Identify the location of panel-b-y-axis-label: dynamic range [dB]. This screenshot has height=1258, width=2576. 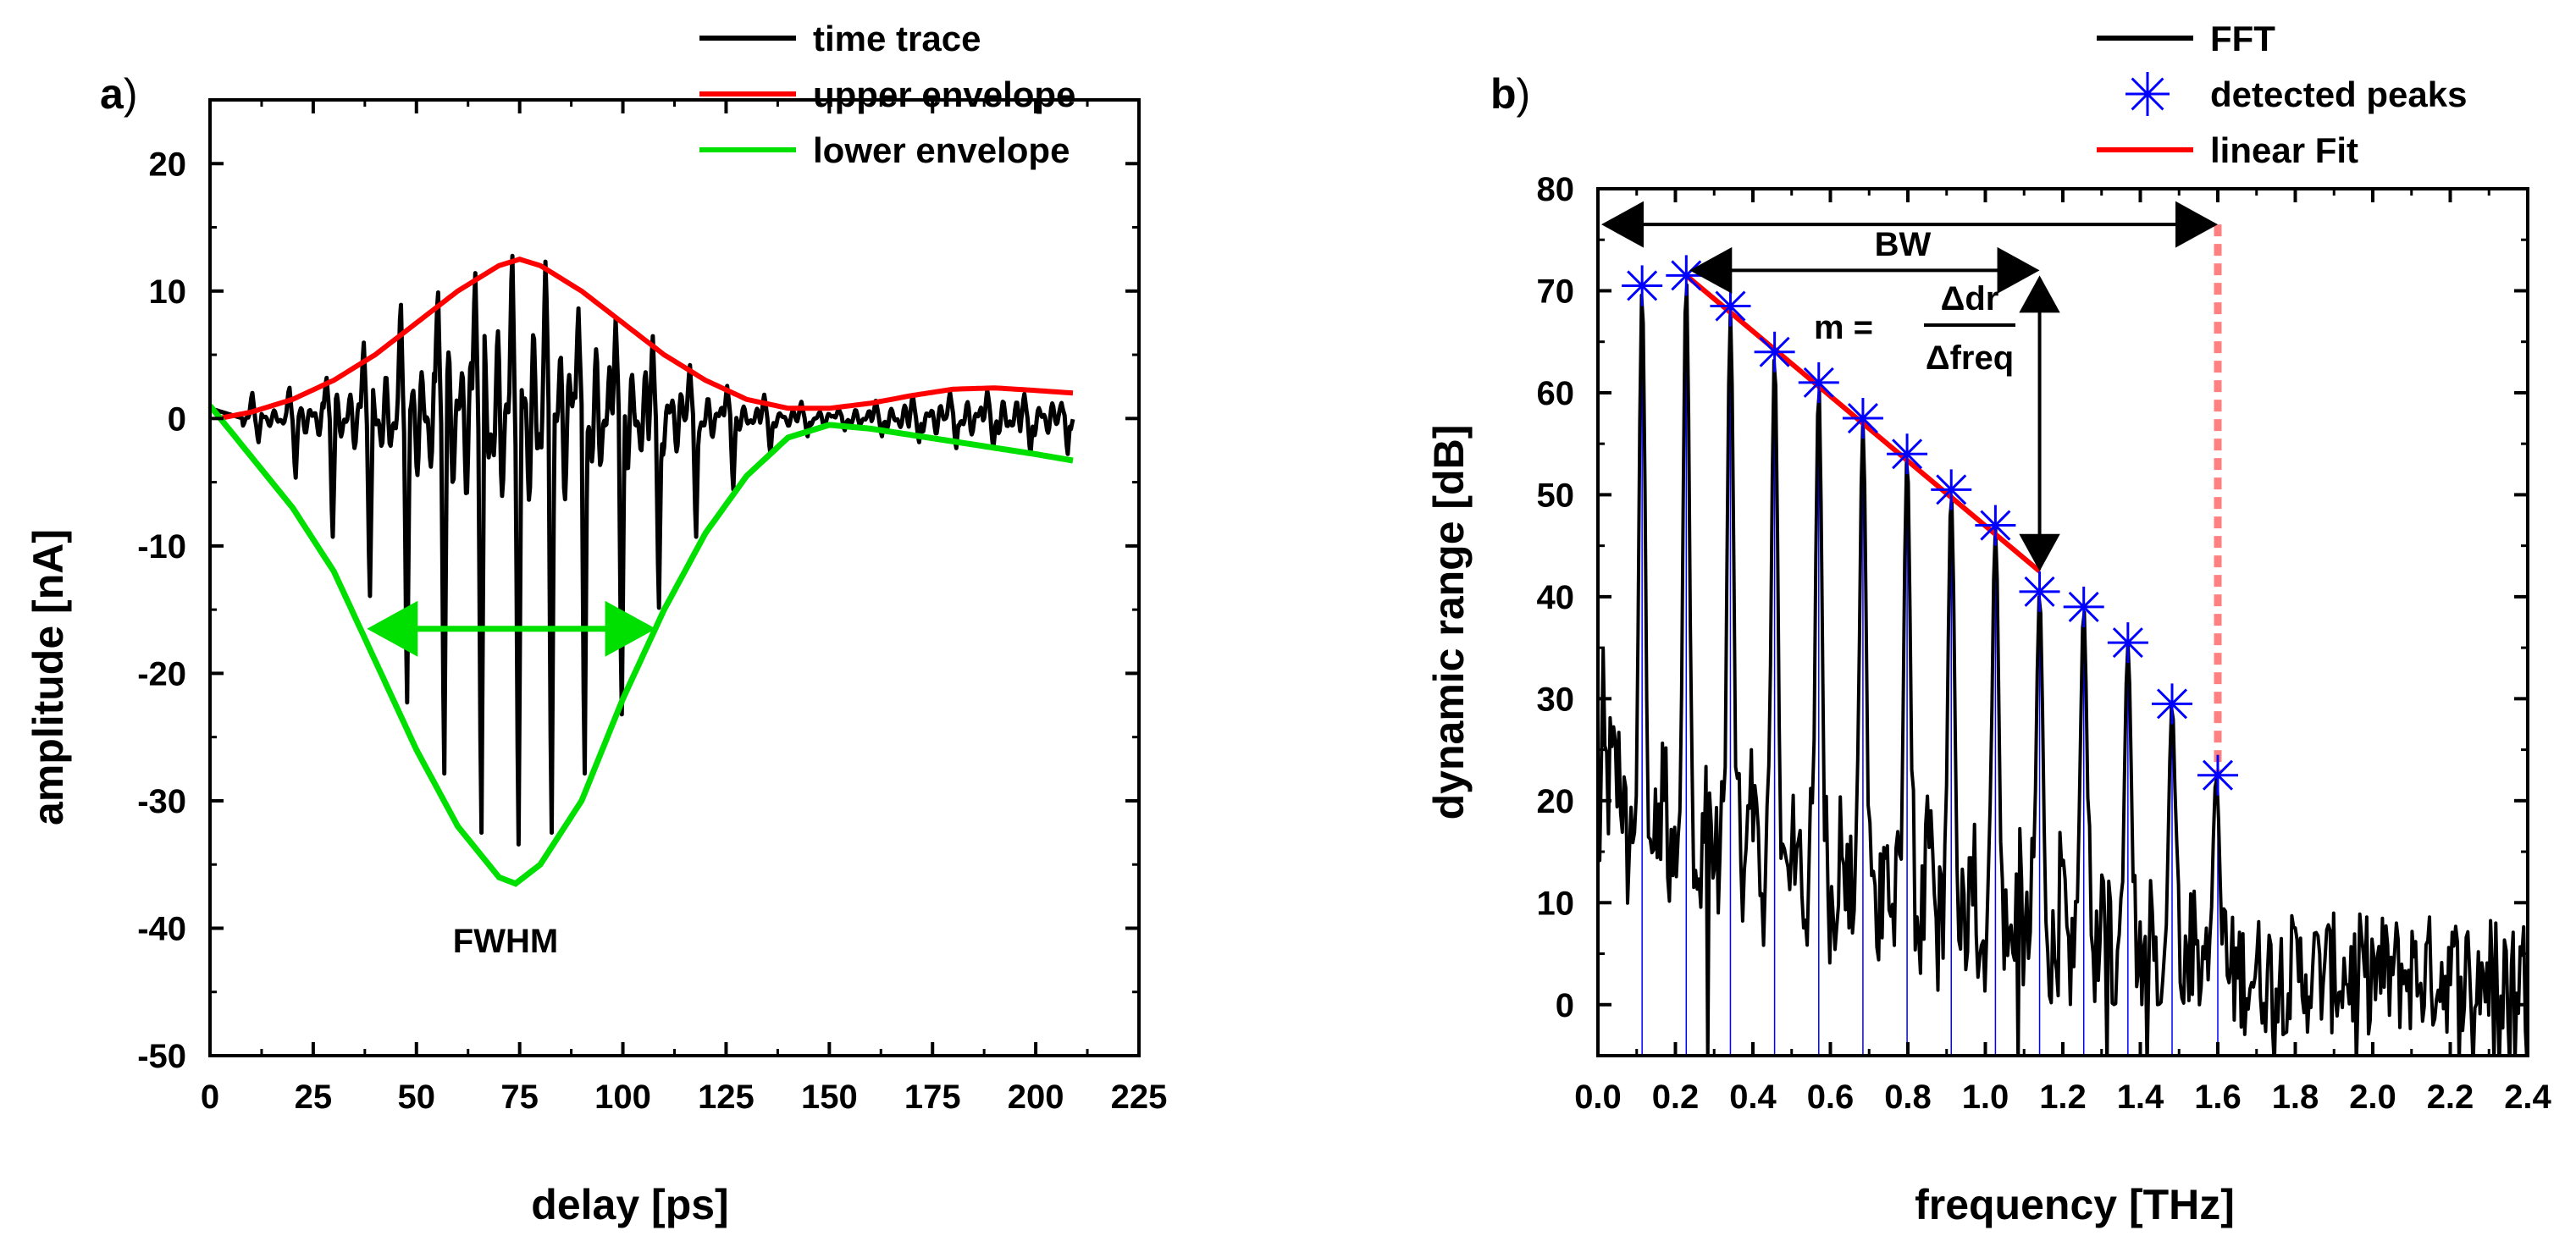
(1449, 622).